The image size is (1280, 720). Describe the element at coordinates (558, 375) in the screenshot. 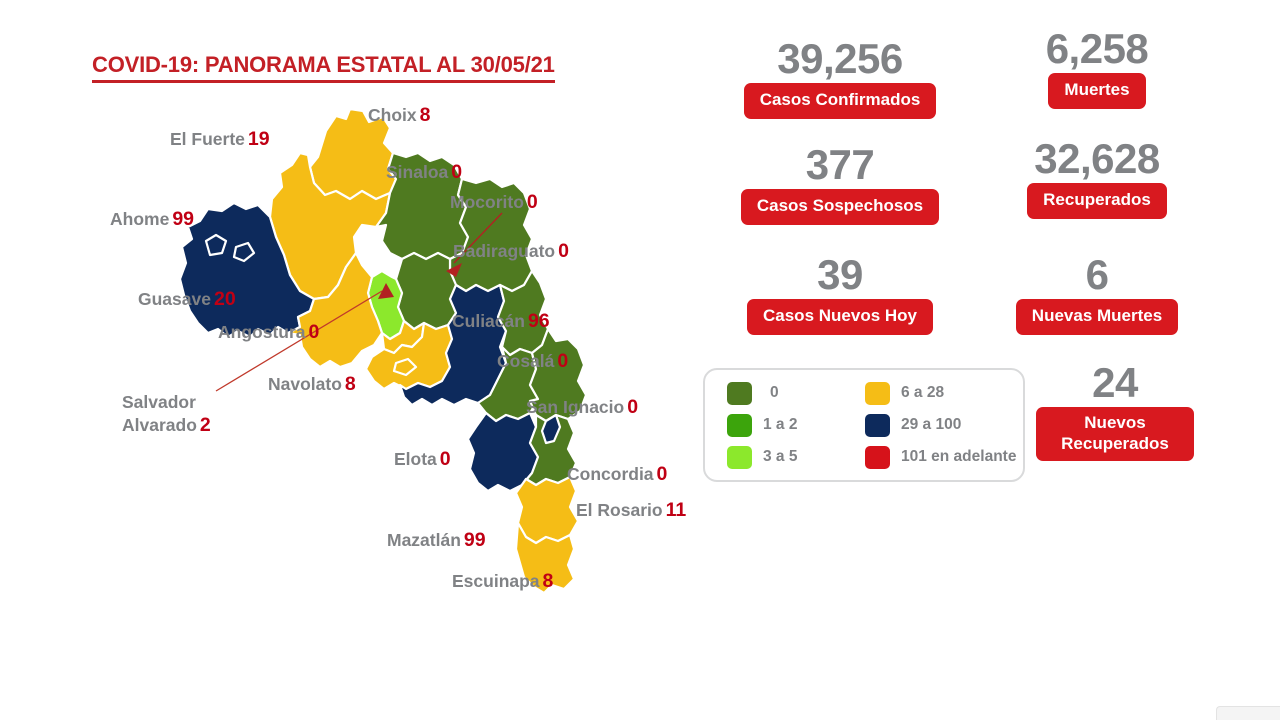

I see `map-region-san-ignacio` at that location.